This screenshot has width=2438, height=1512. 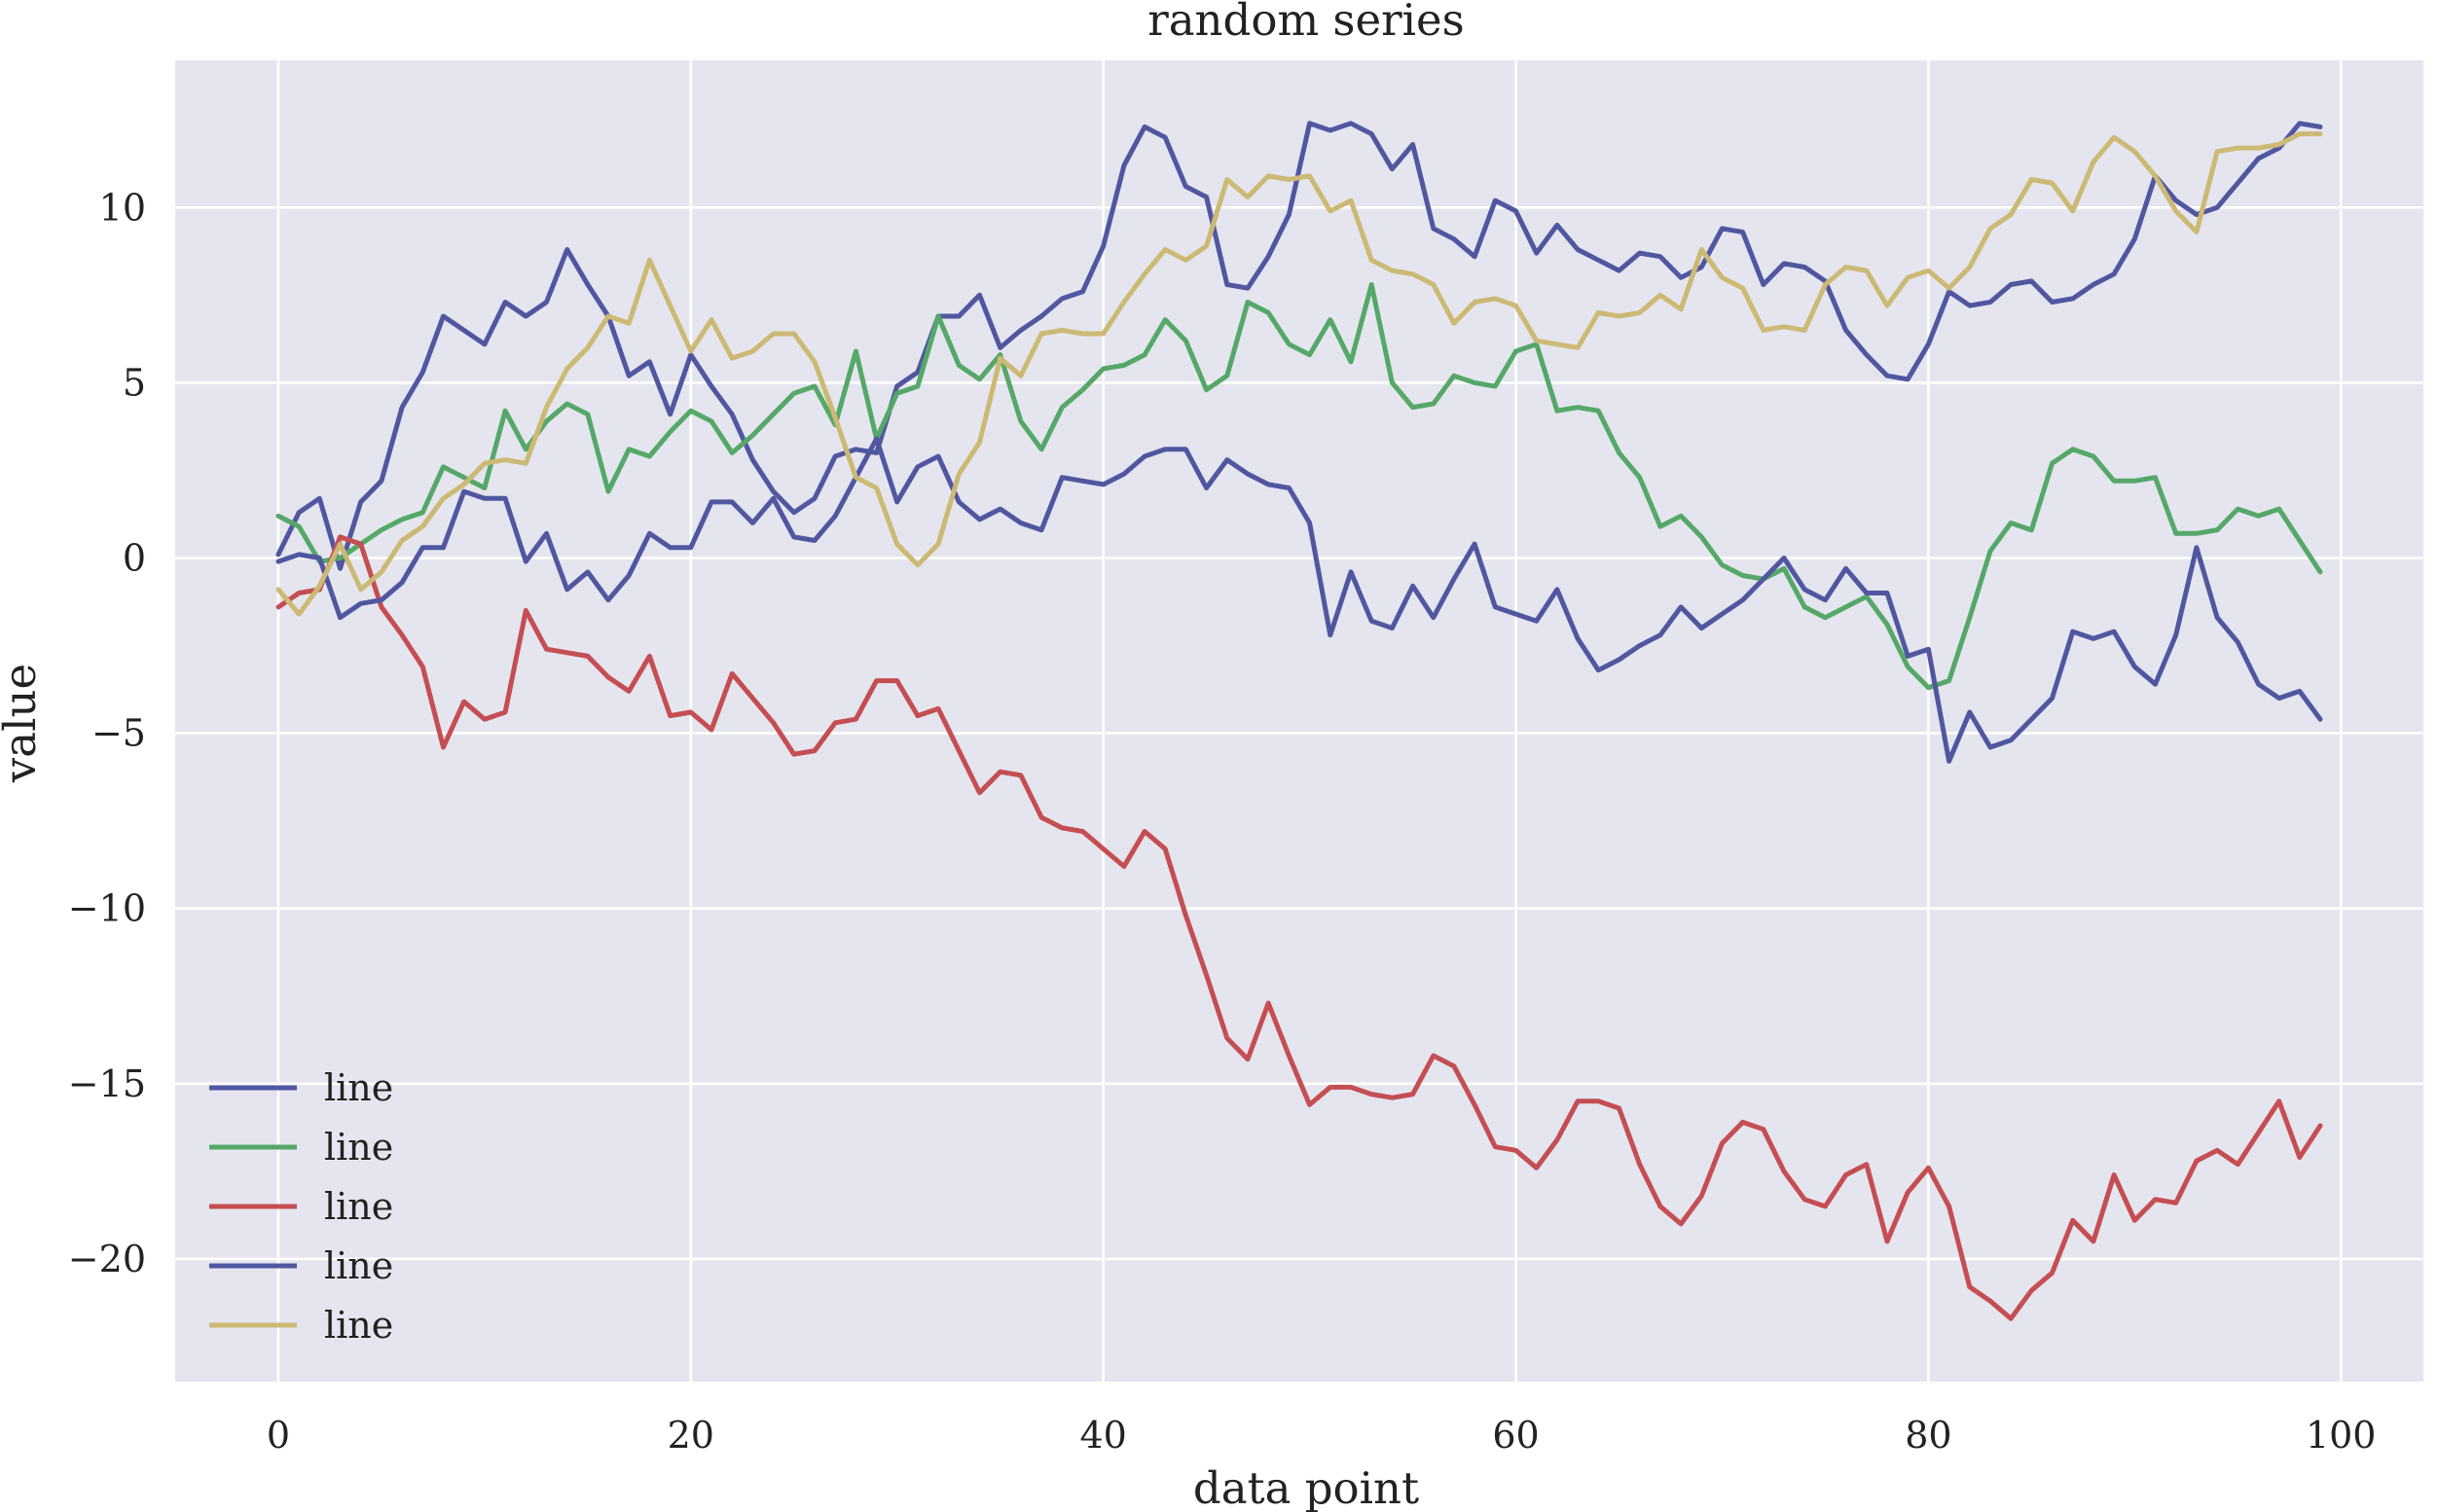 I want to click on y-tick-label: −15, so click(x=107, y=1083).